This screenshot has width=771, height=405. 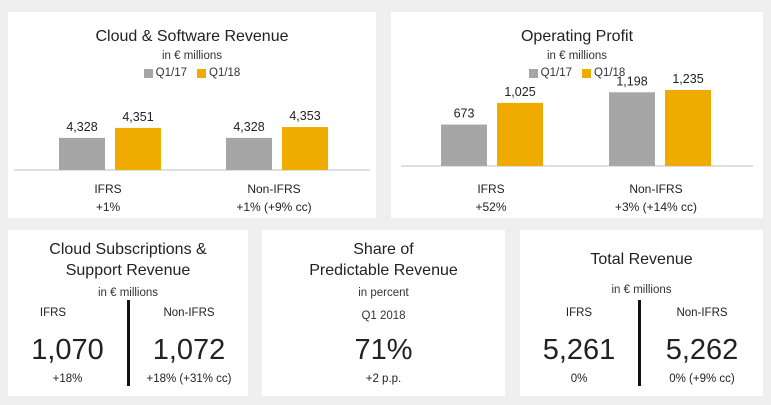 I want to click on kpi-change: +18% (+31% cc), so click(x=189, y=379).